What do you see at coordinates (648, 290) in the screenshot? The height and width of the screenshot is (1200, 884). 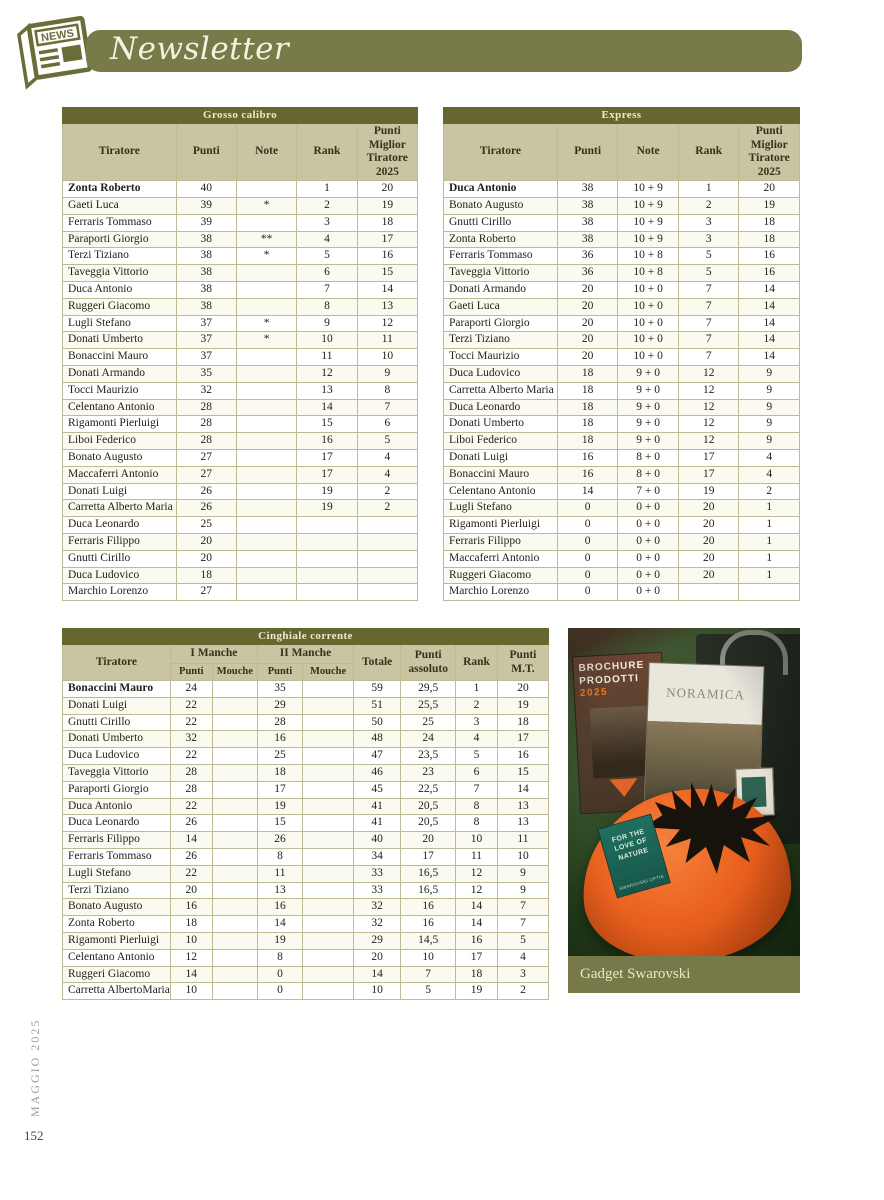 I see `table-cell: 10 + 0` at bounding box center [648, 290].